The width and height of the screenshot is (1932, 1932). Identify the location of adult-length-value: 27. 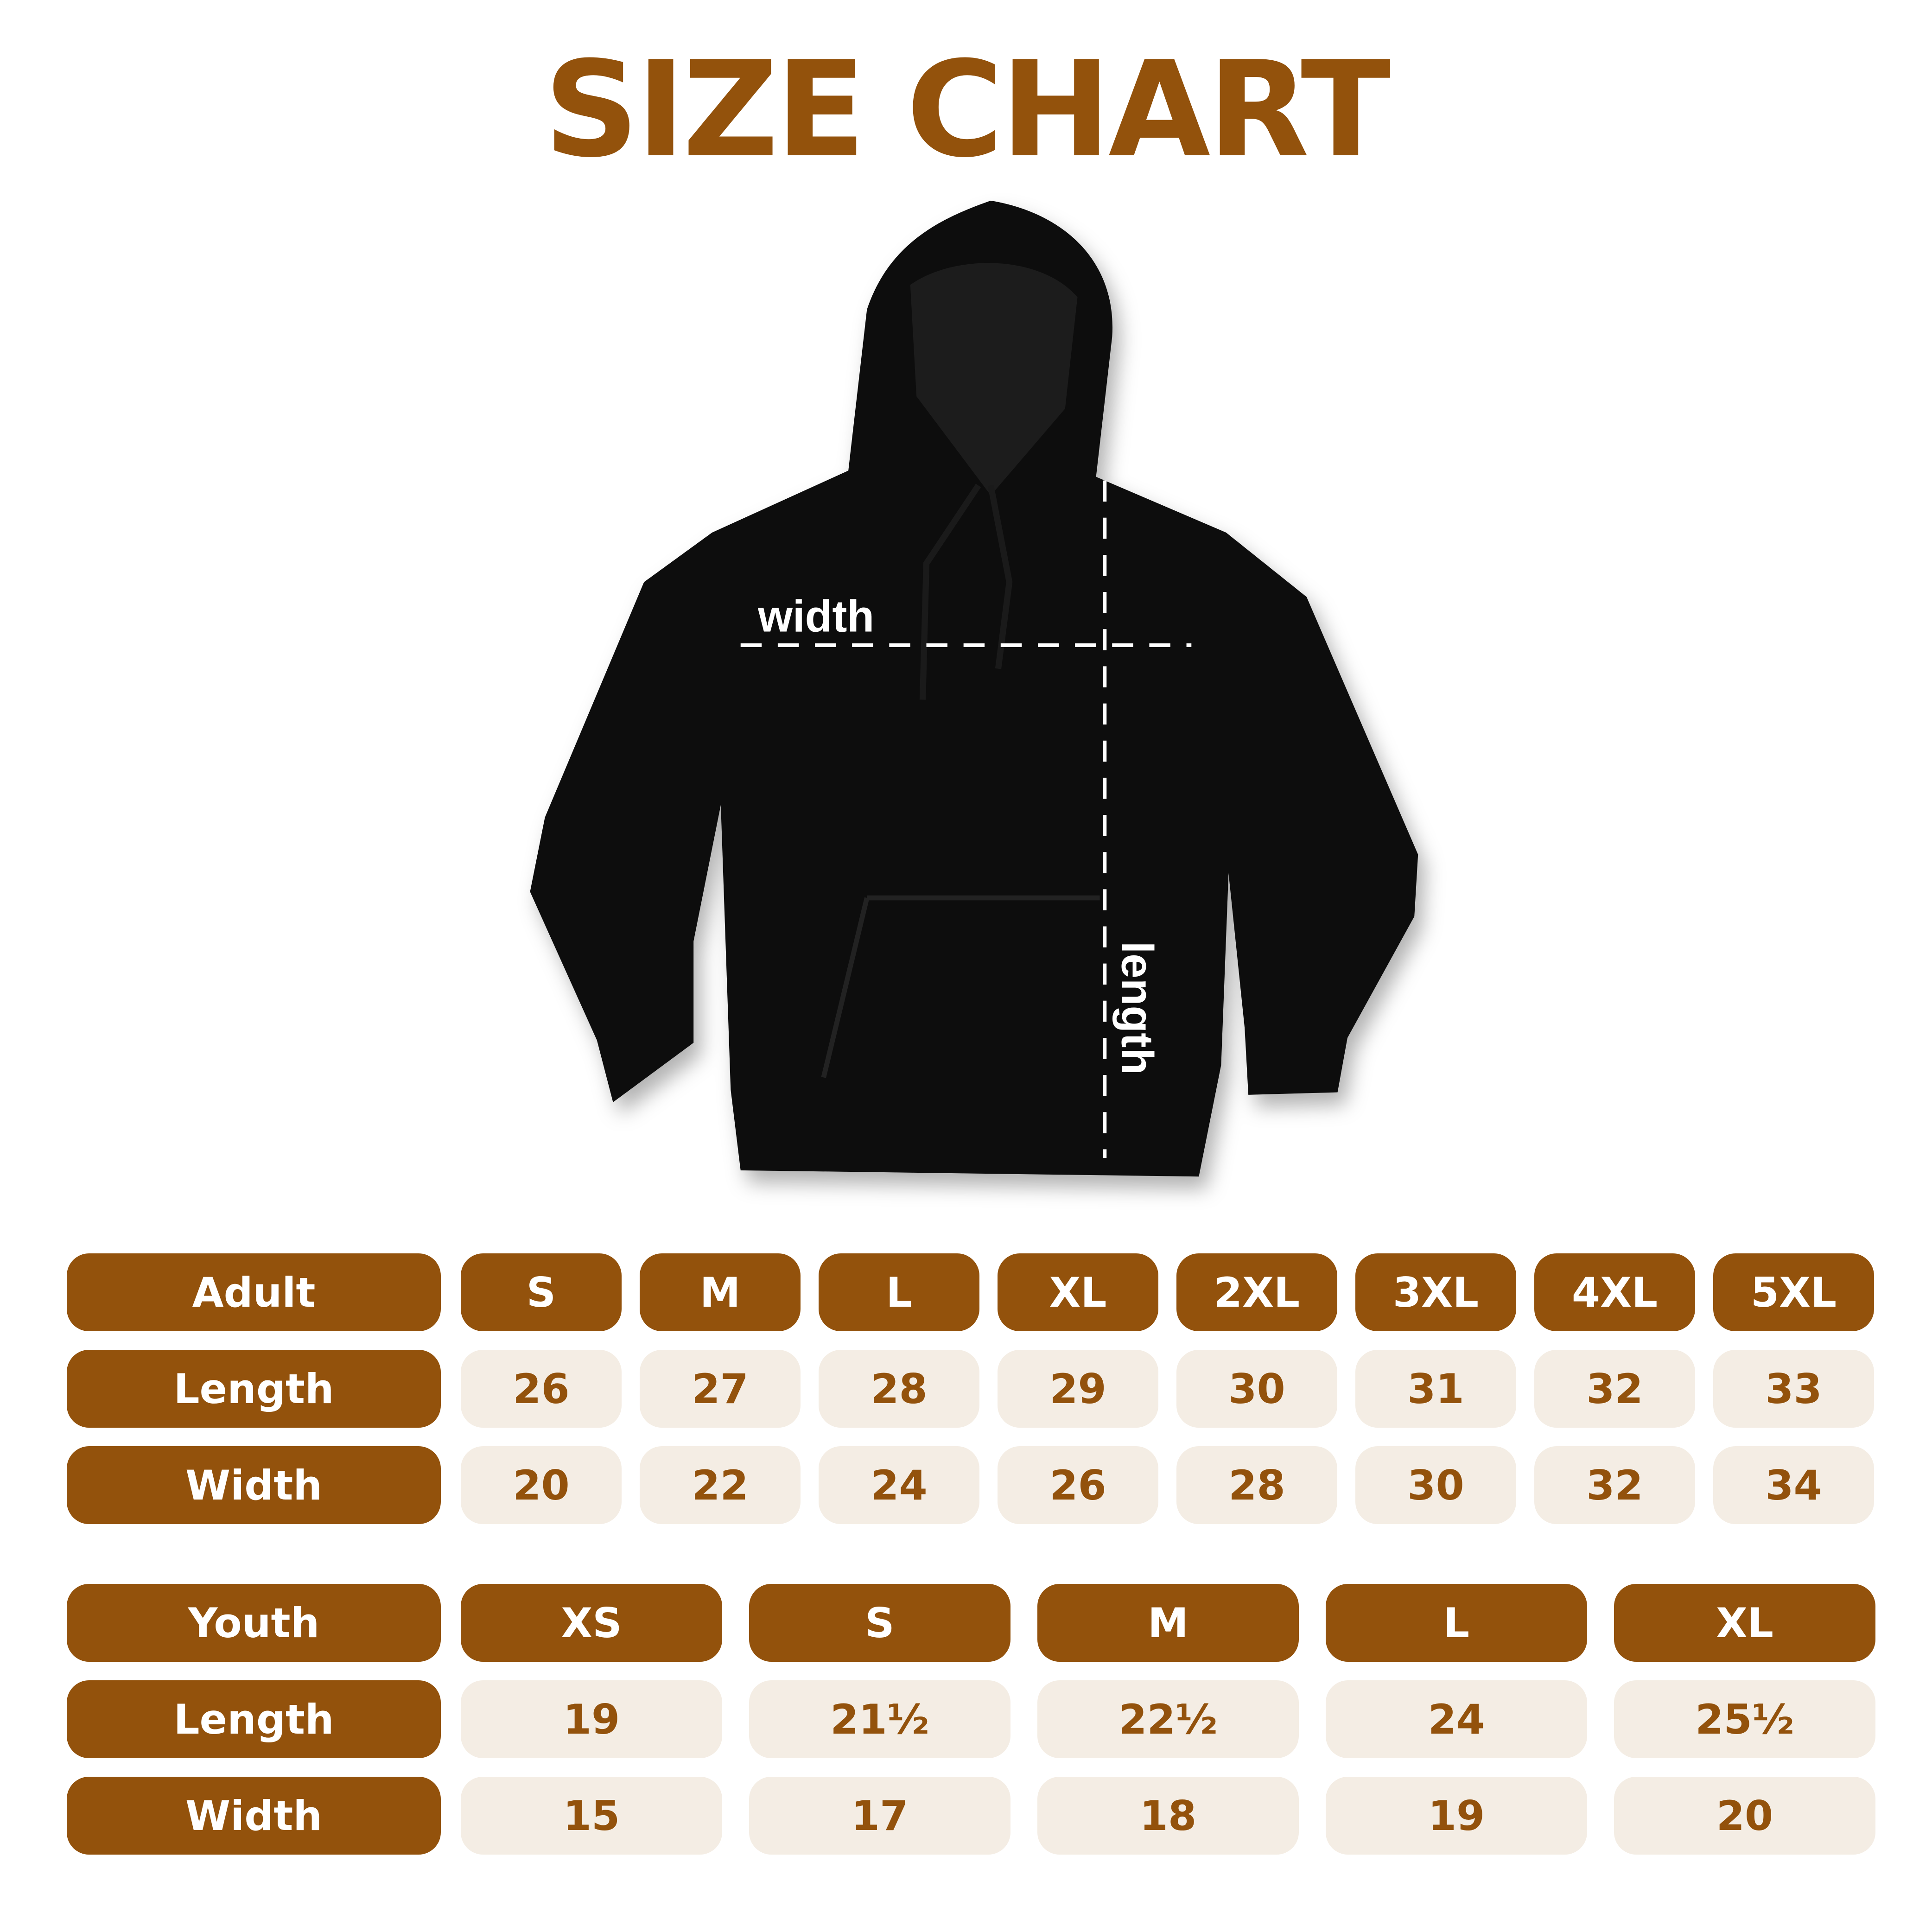
(720, 1389).